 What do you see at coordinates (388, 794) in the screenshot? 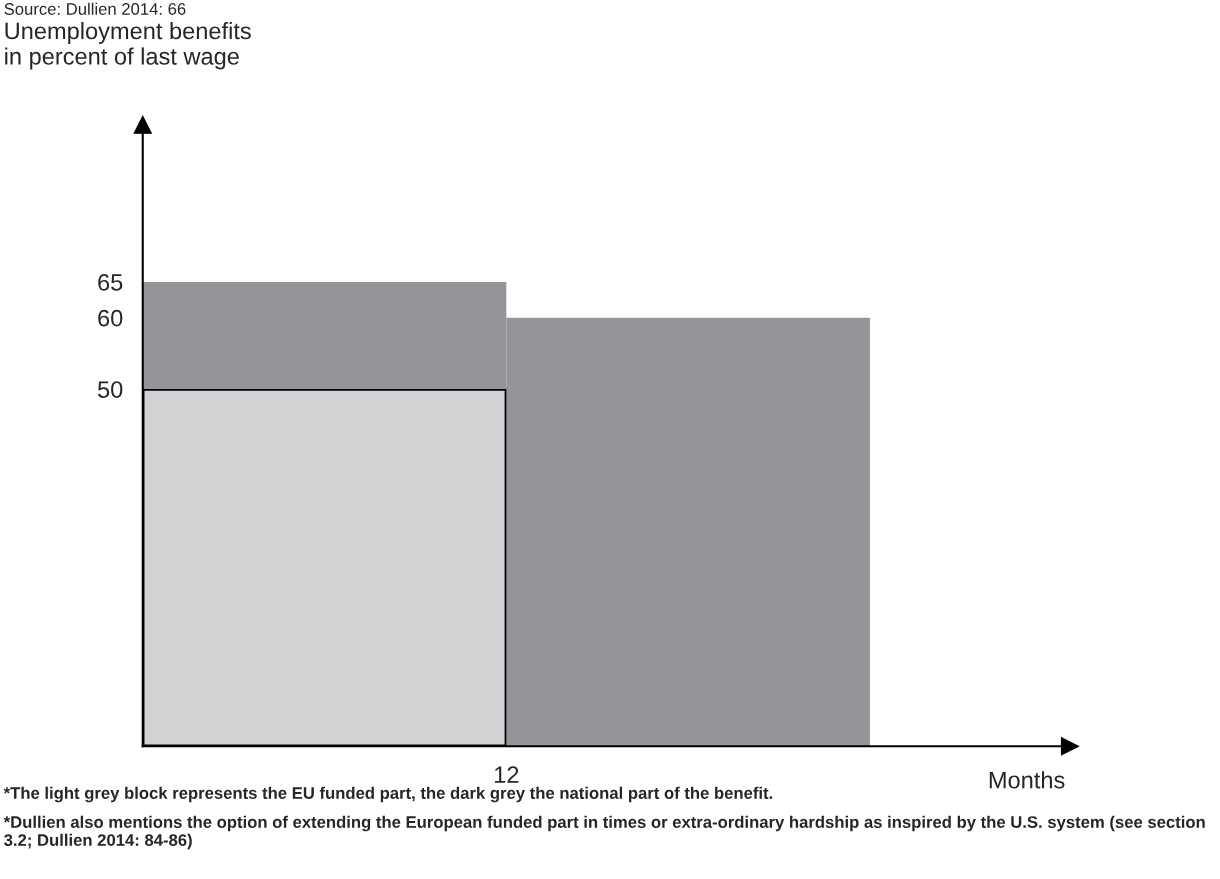
I see `text: *The light grey block represents the EU funded part, the dark grey the national part of the benefit.` at bounding box center [388, 794].